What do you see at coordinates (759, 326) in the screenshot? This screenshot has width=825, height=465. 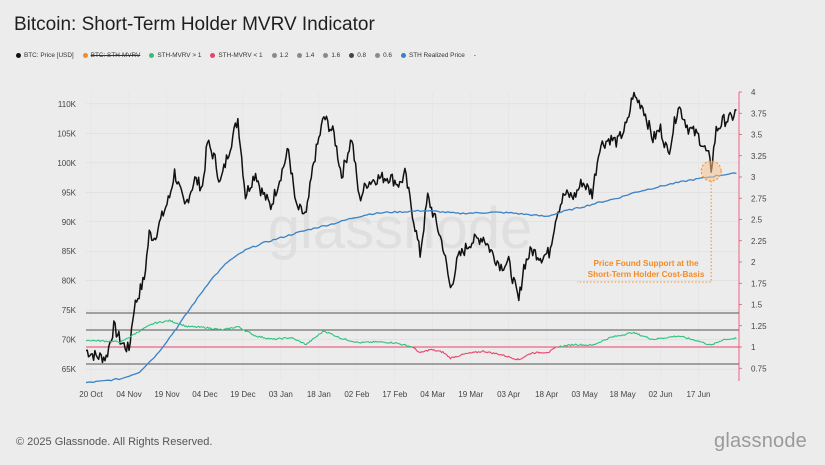 I see `y-right-tick-label: 1.25` at bounding box center [759, 326].